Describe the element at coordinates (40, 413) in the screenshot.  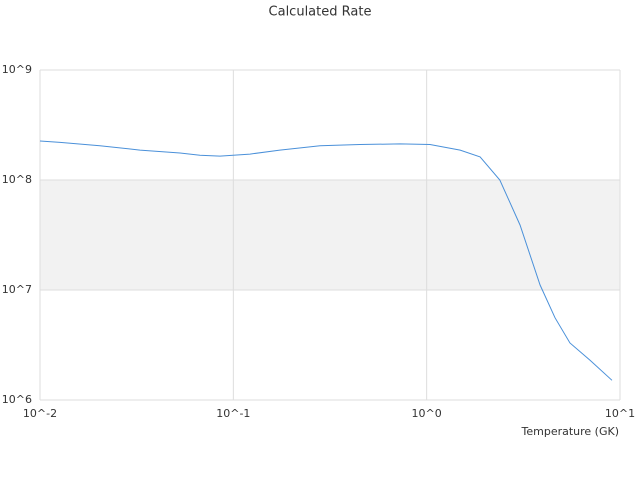
I see `x-tick-label: 10^-2` at that location.